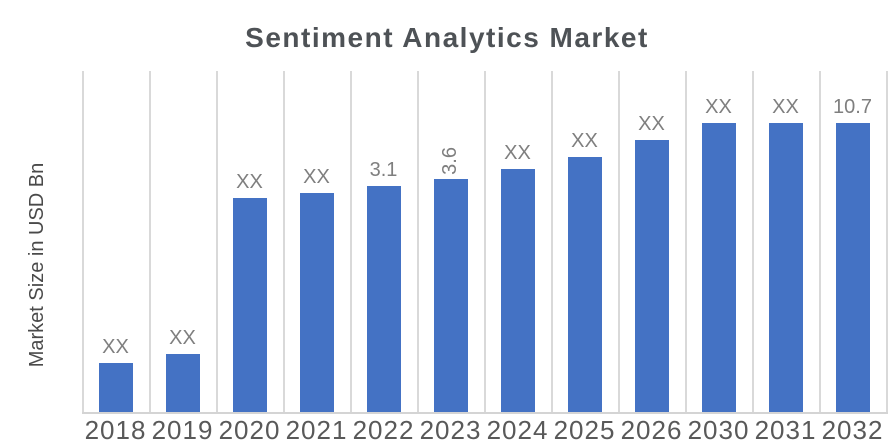  I want to click on bar-2024, so click(517, 291).